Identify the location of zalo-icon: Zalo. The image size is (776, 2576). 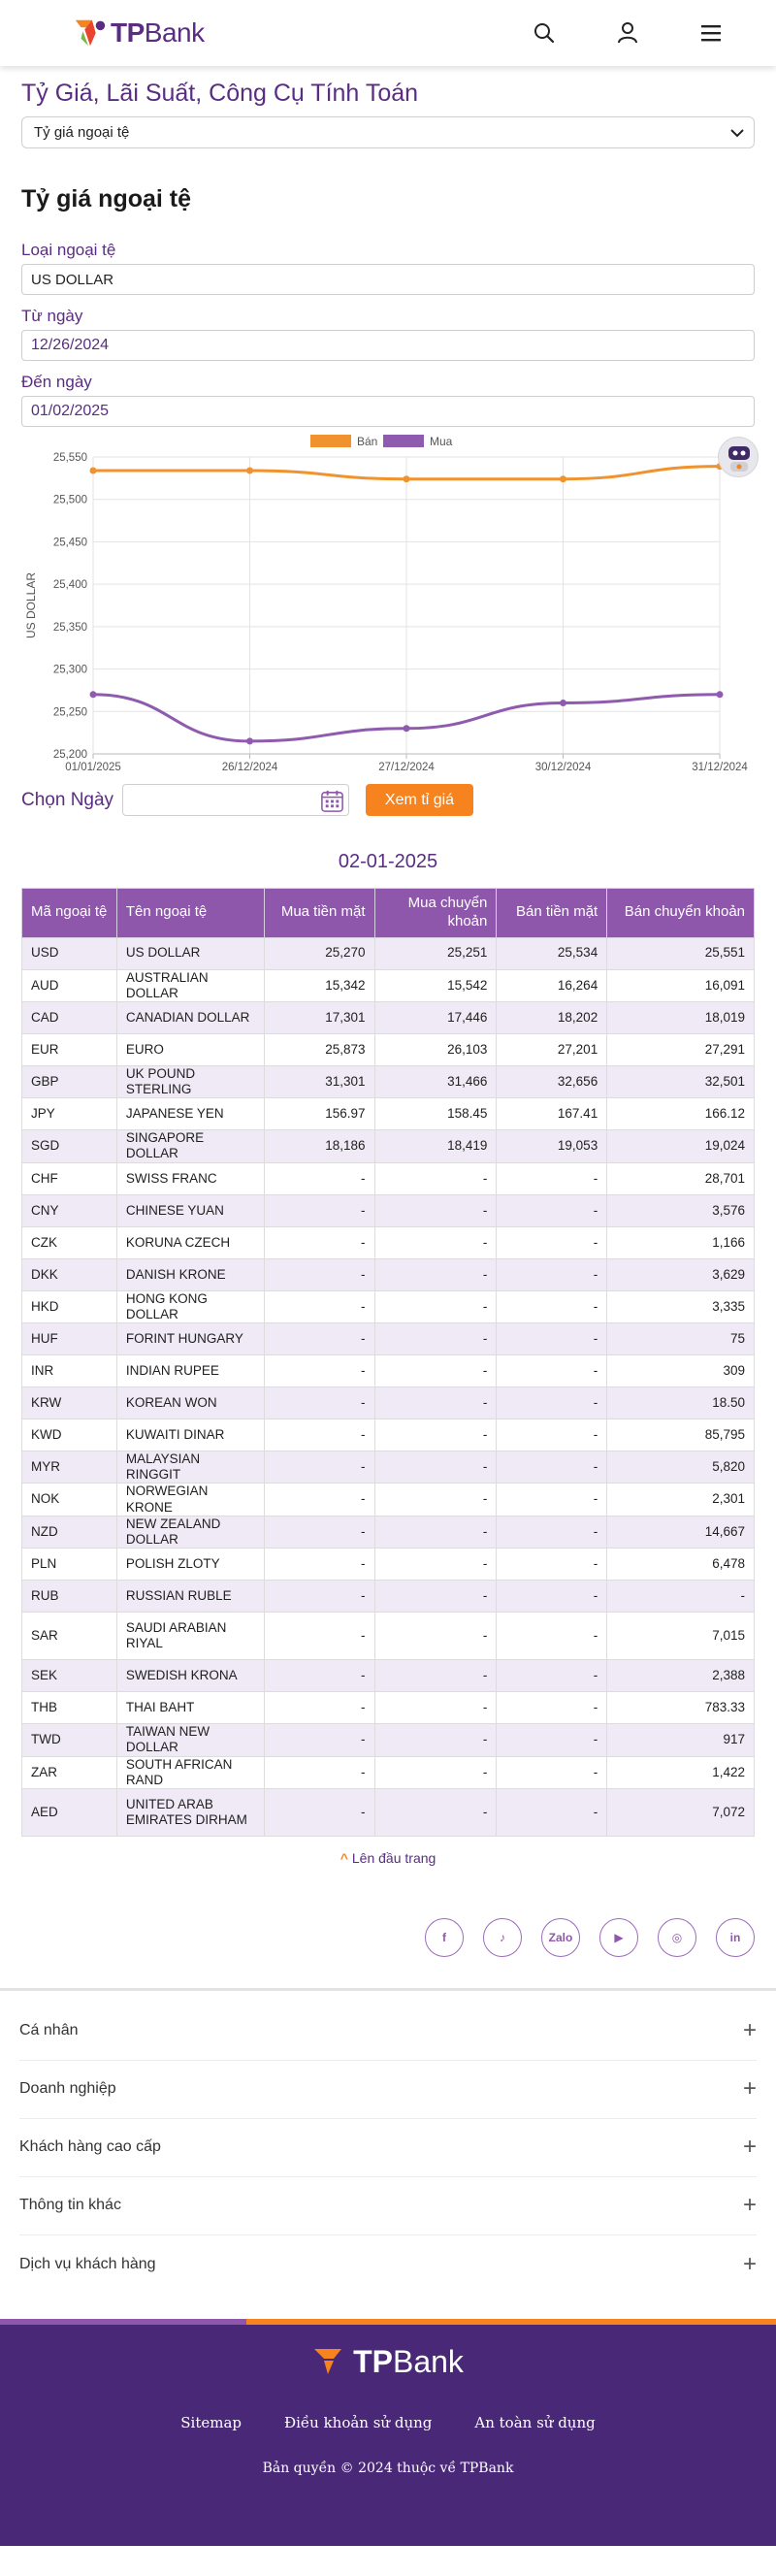
(560, 1937).